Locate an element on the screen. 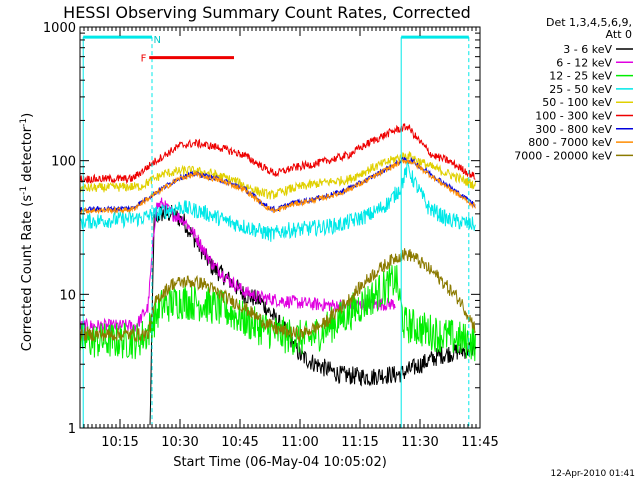  legend-header-line-2: Att 0 is located at coordinates (619, 34).